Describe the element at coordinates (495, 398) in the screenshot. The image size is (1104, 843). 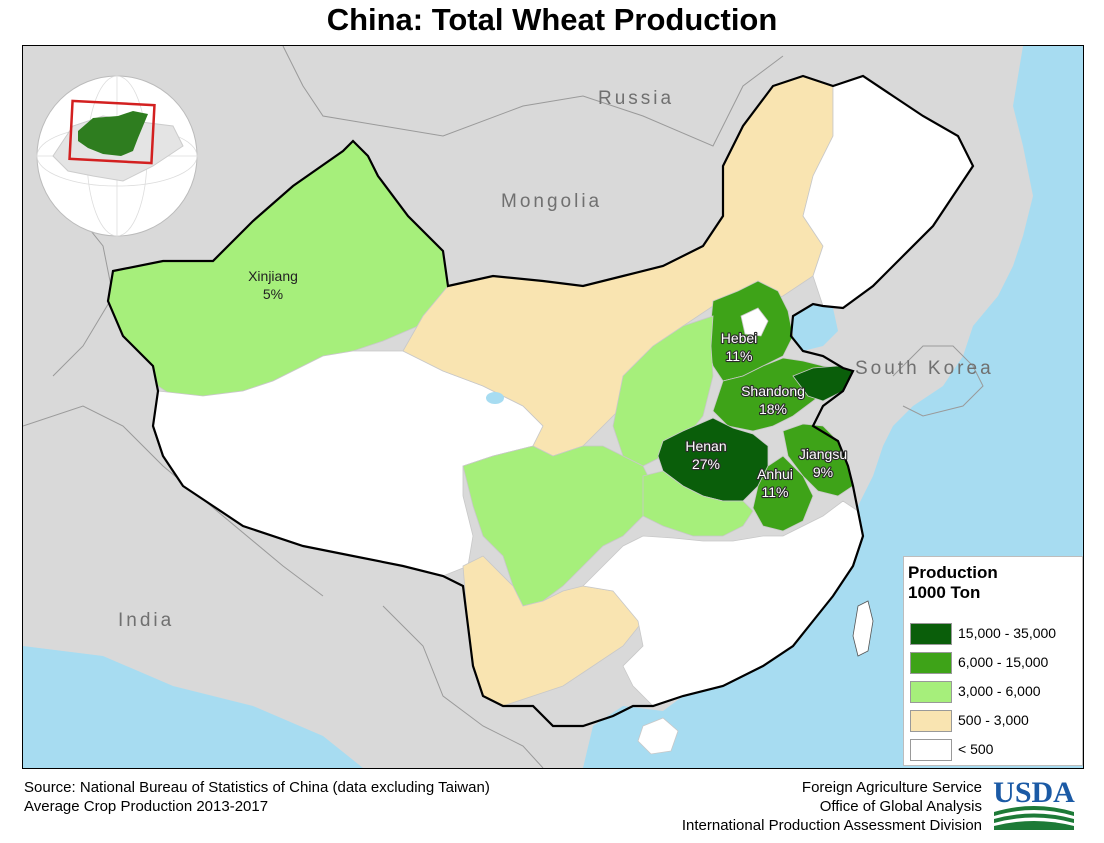
I see `lake-qinghai` at that location.